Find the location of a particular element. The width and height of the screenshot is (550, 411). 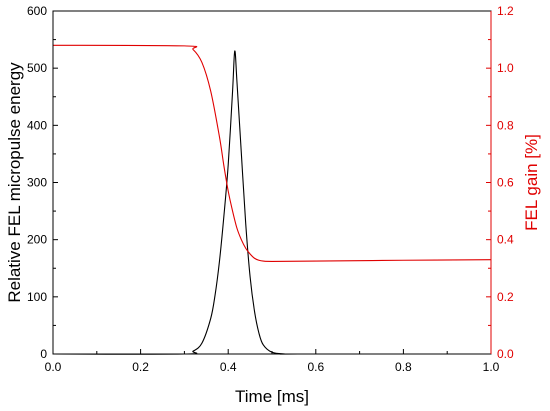

y-left-tick-label: 0 is located at coordinates (43, 354).